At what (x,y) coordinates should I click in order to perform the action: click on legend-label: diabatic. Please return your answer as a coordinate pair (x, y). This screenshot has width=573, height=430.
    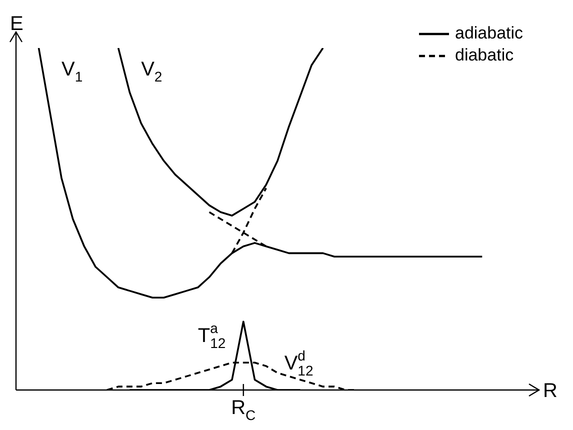
    Looking at the image, I should click on (484, 55).